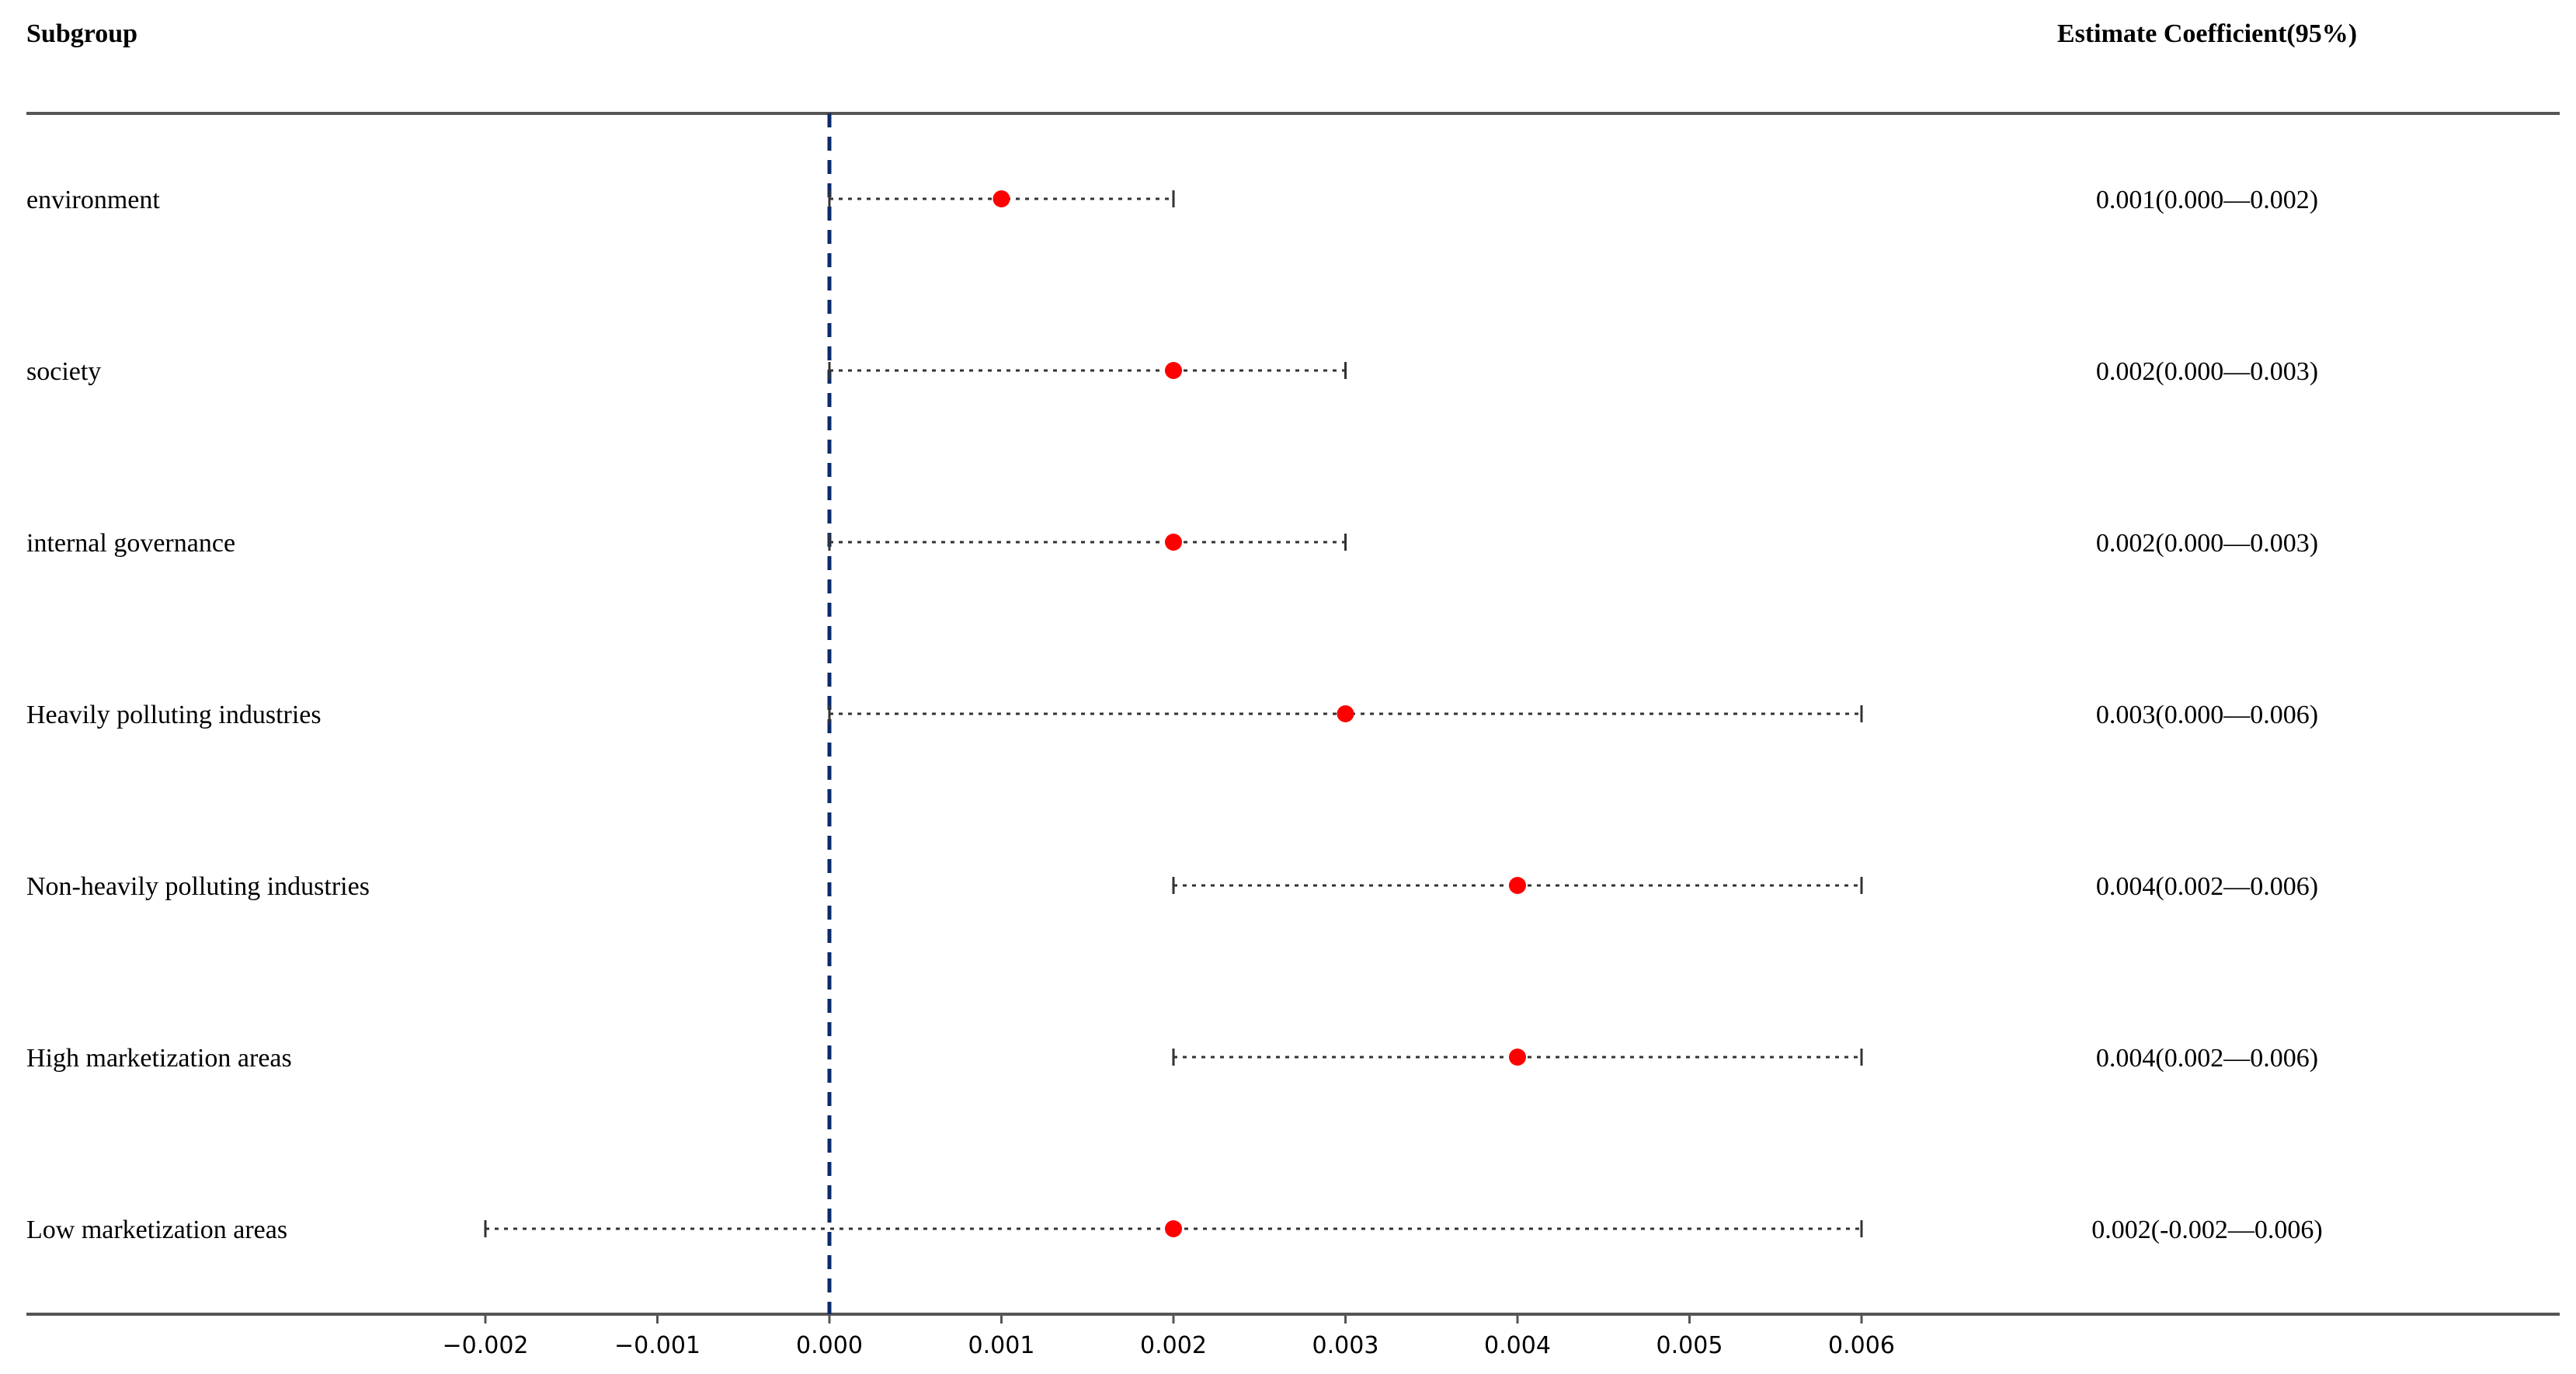 This screenshot has width=2576, height=1374. I want to click on estimate-value: 0.003(0.000—0.006), so click(2207, 715).